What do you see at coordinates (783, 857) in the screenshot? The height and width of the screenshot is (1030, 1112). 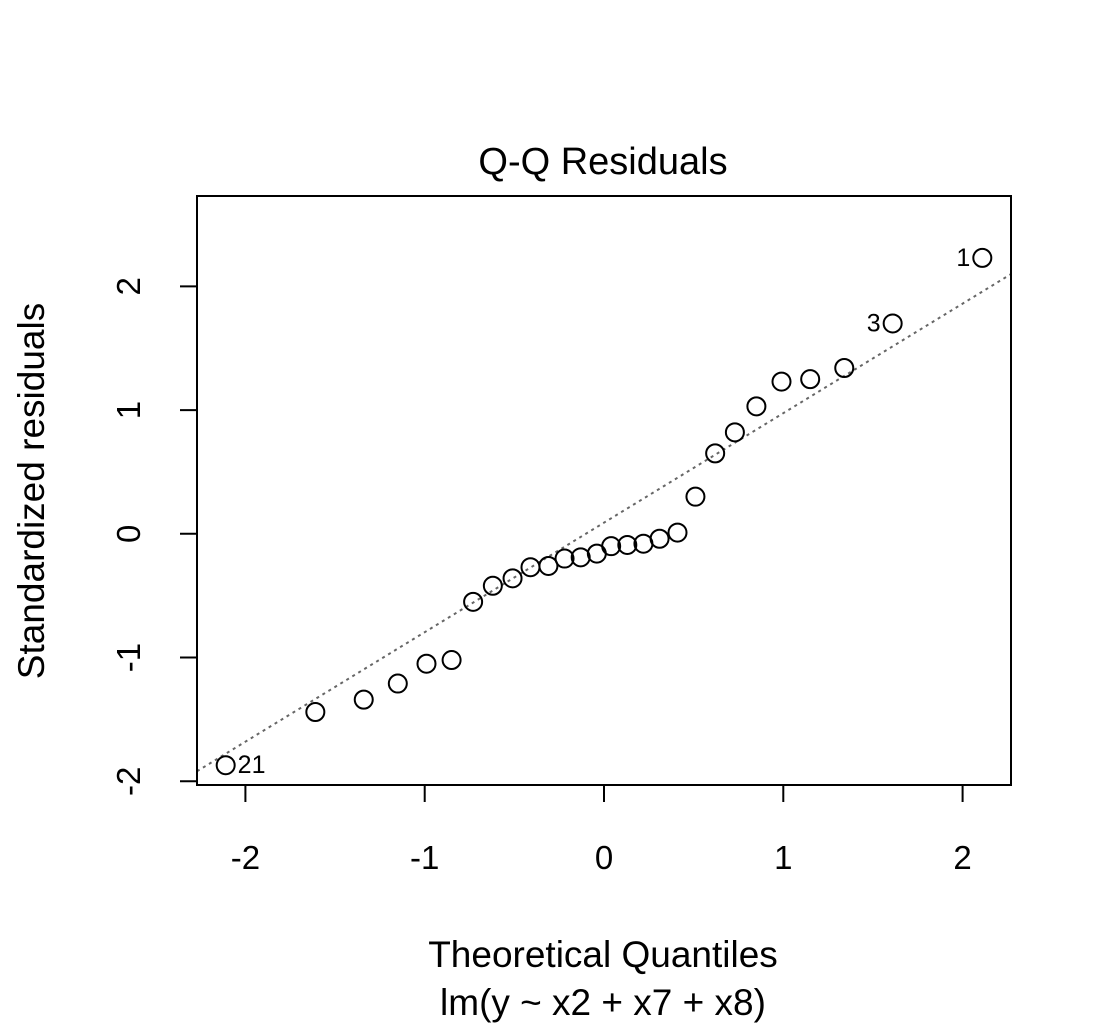 I see `x-tick-label: 1` at bounding box center [783, 857].